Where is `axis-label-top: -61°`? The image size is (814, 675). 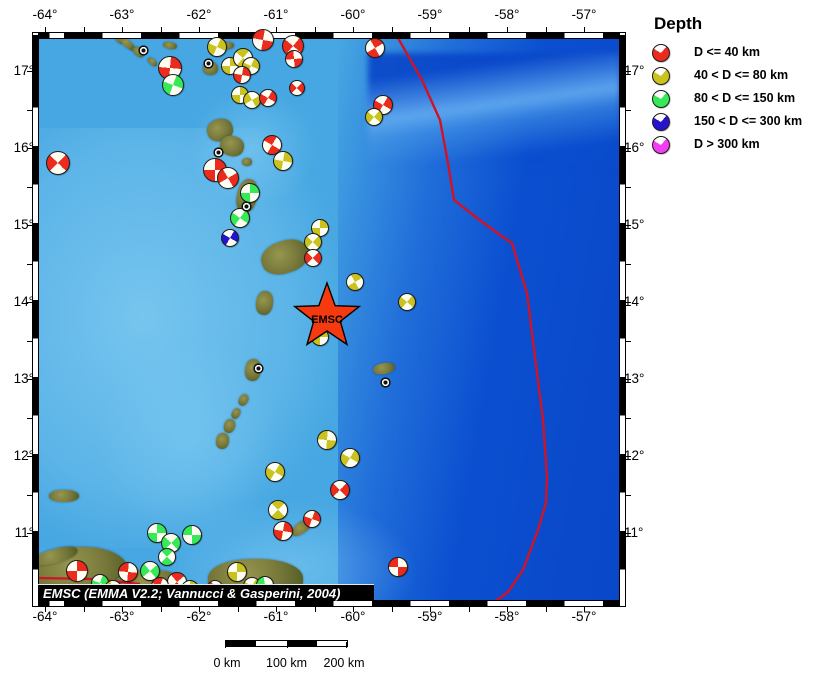
axis-label-top: -61° is located at coordinates (276, 14).